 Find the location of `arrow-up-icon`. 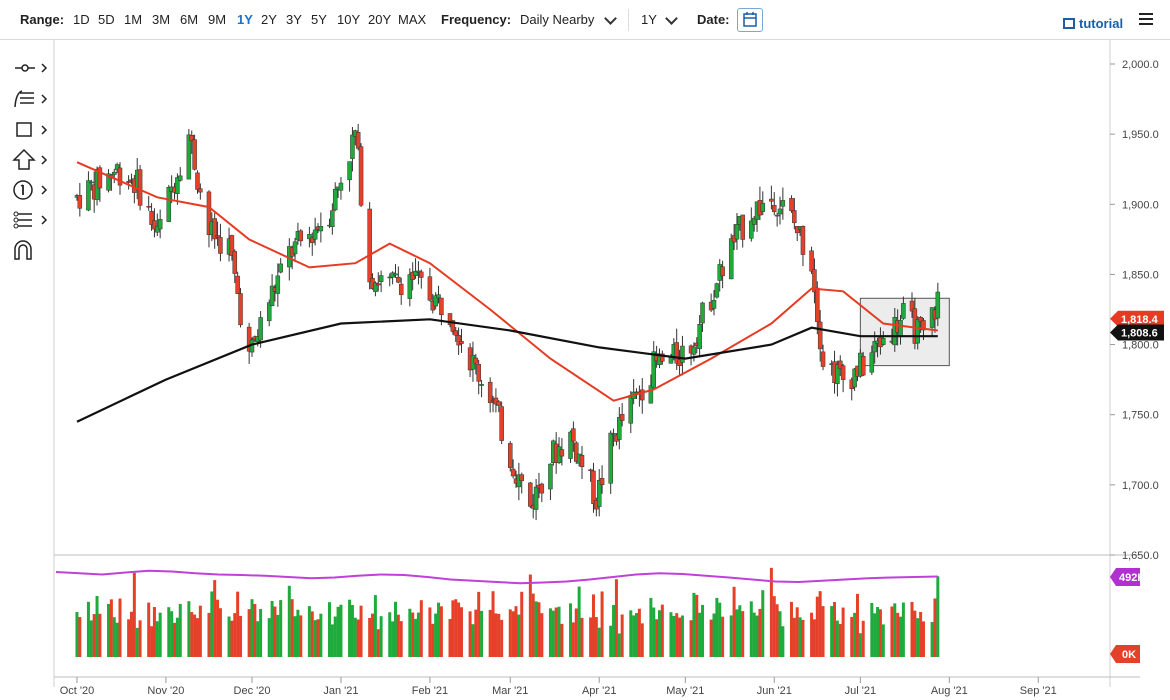

arrow-up-icon is located at coordinates (30, 160).